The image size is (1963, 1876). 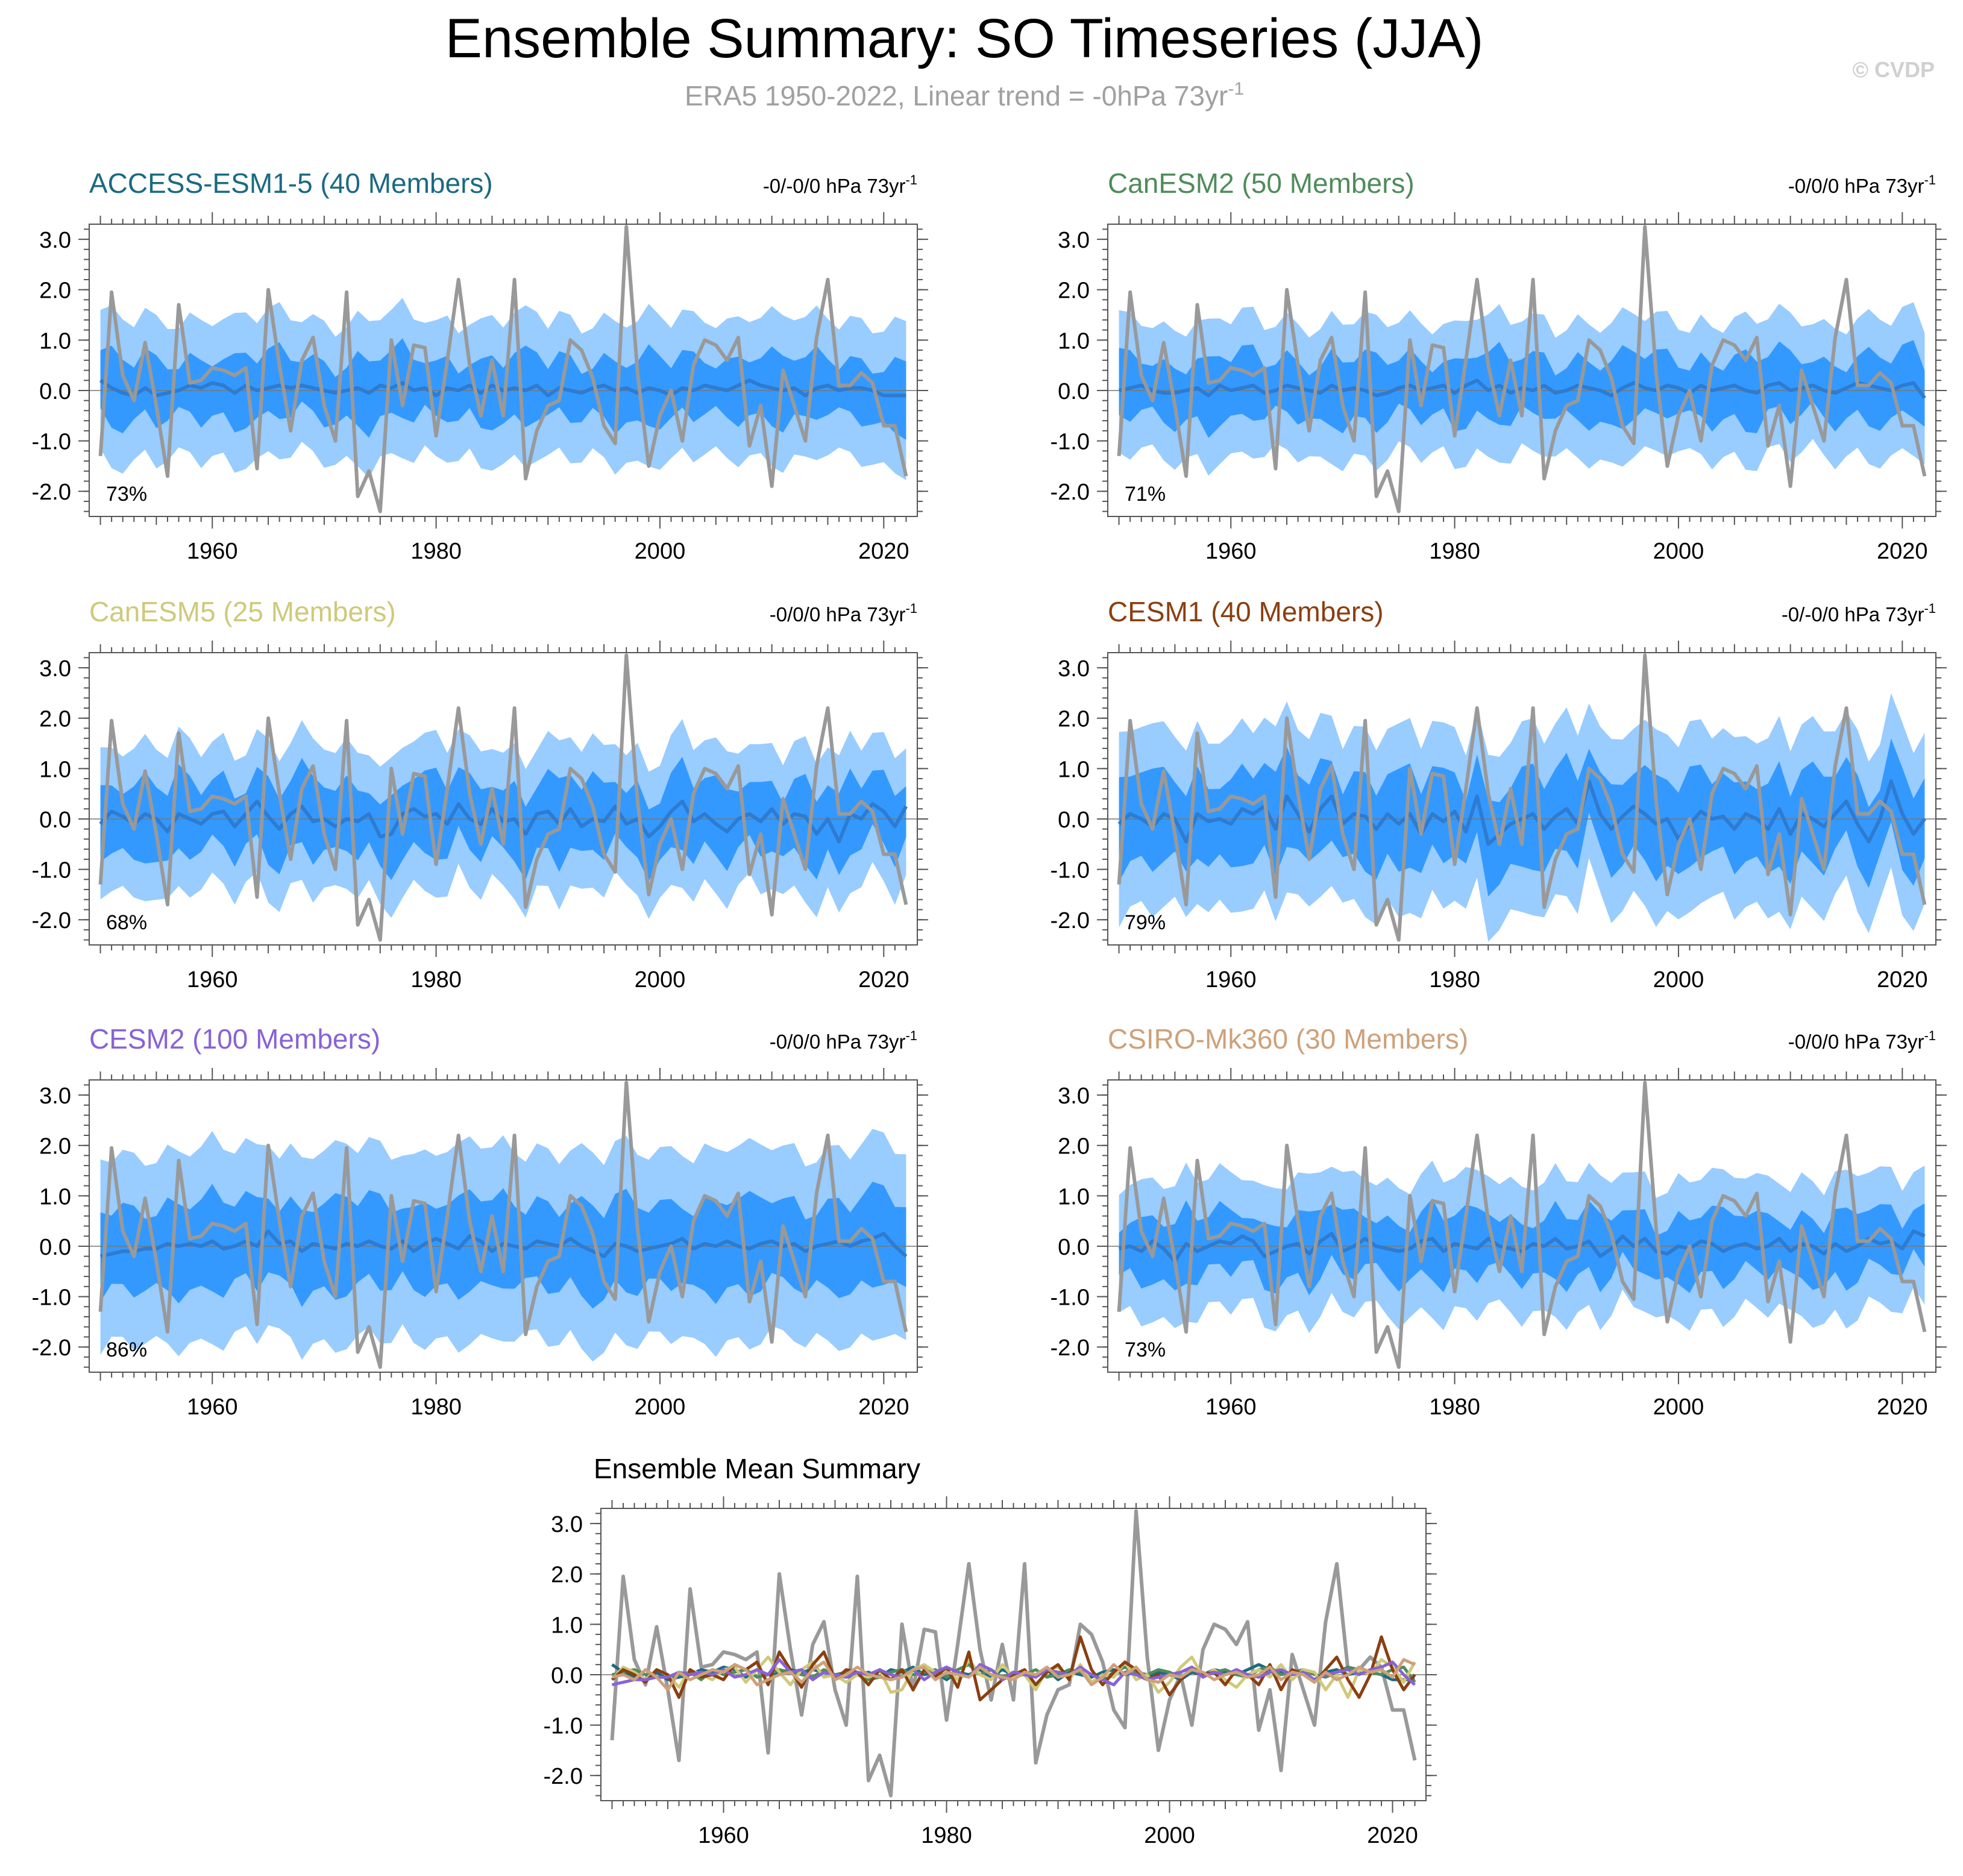 I want to click on ensemble-mean-line-canesm5, so click(x=1013, y=1677).